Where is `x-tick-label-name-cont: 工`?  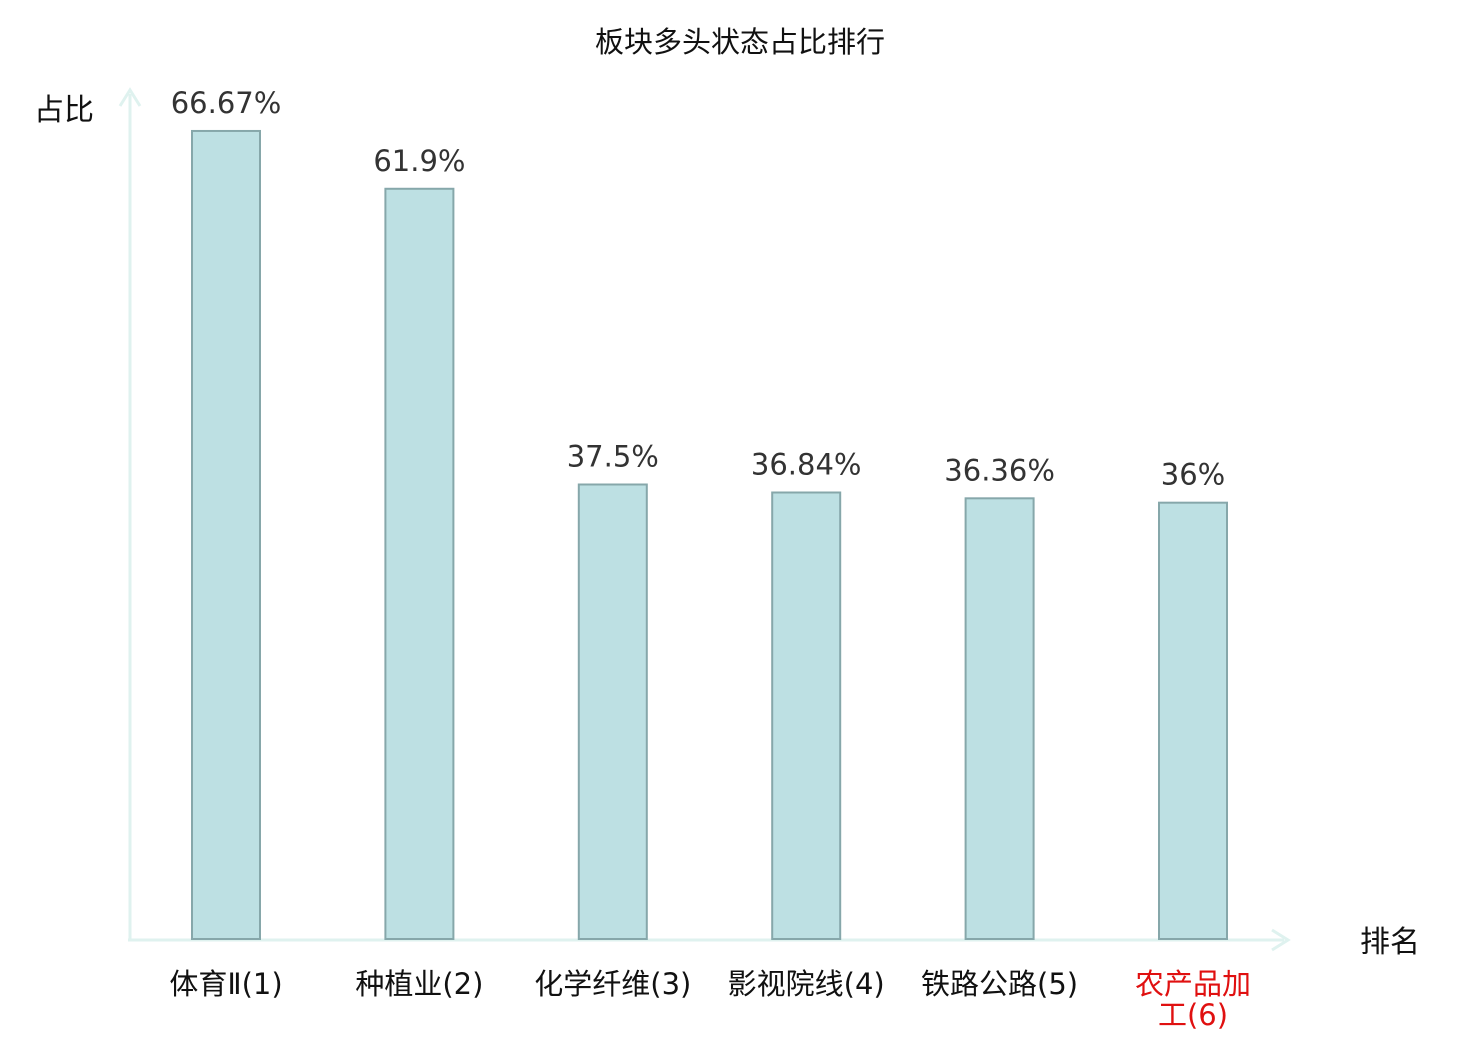
x-tick-label-name-cont: 工 is located at coordinates (1172, 1015).